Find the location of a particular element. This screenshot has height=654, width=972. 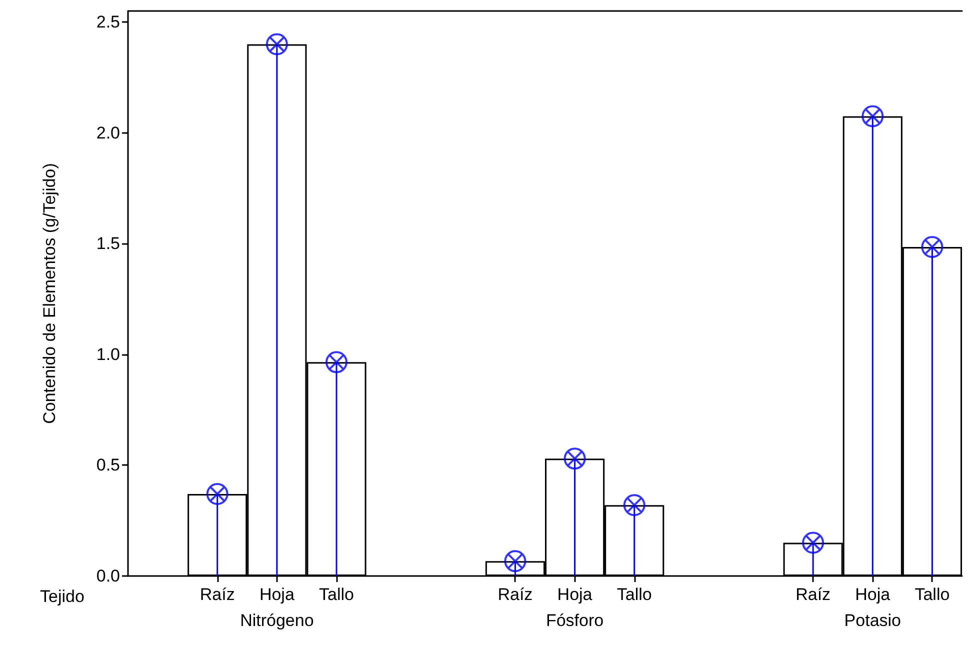

y-tick-label: 1.0 is located at coordinates (108, 354).